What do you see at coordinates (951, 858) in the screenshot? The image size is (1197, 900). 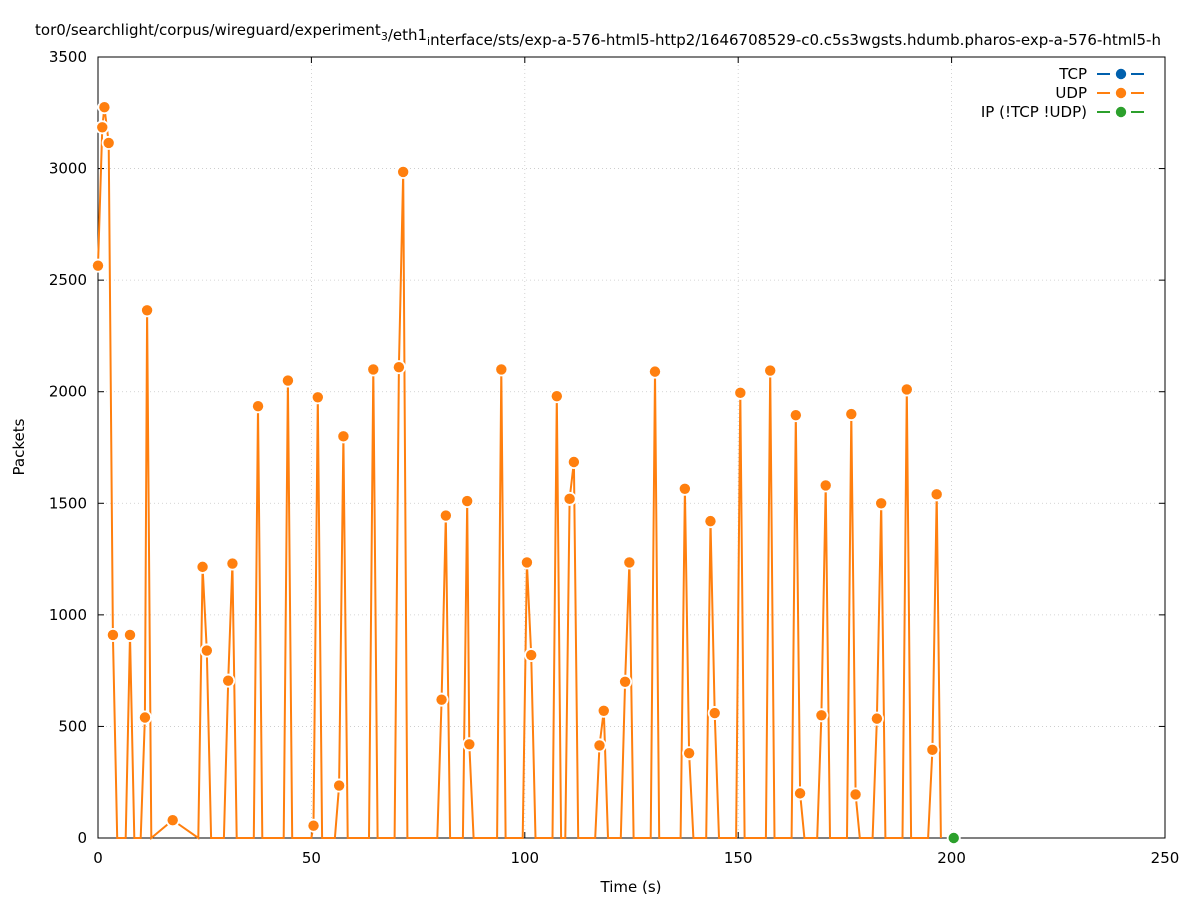 I see `x-tick-label: 200` at bounding box center [951, 858].